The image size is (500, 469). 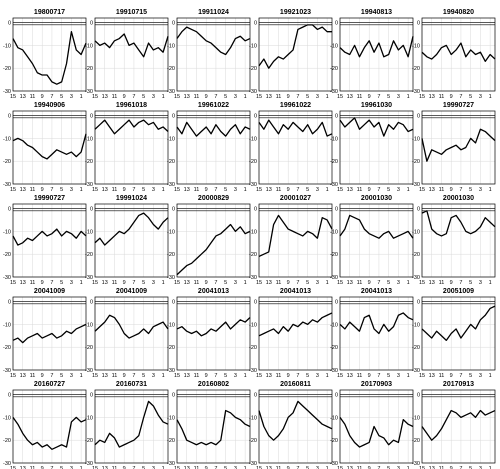 I want to click on panel-title: 20001030, so click(x=458, y=198).